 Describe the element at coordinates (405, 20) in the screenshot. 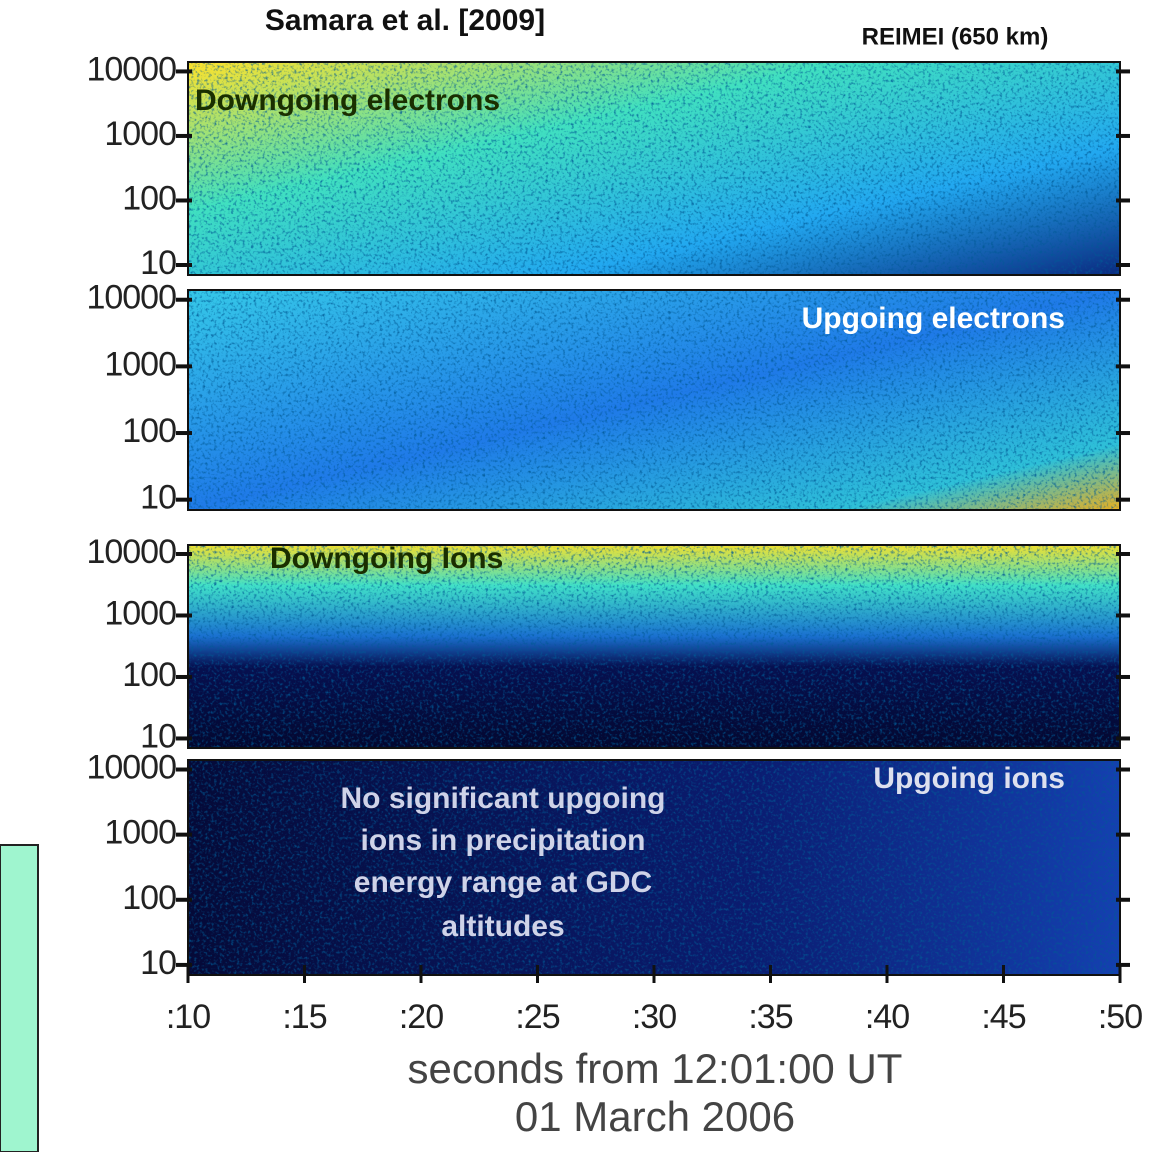

I see `figure-title: Samara et al. [2009]` at that location.